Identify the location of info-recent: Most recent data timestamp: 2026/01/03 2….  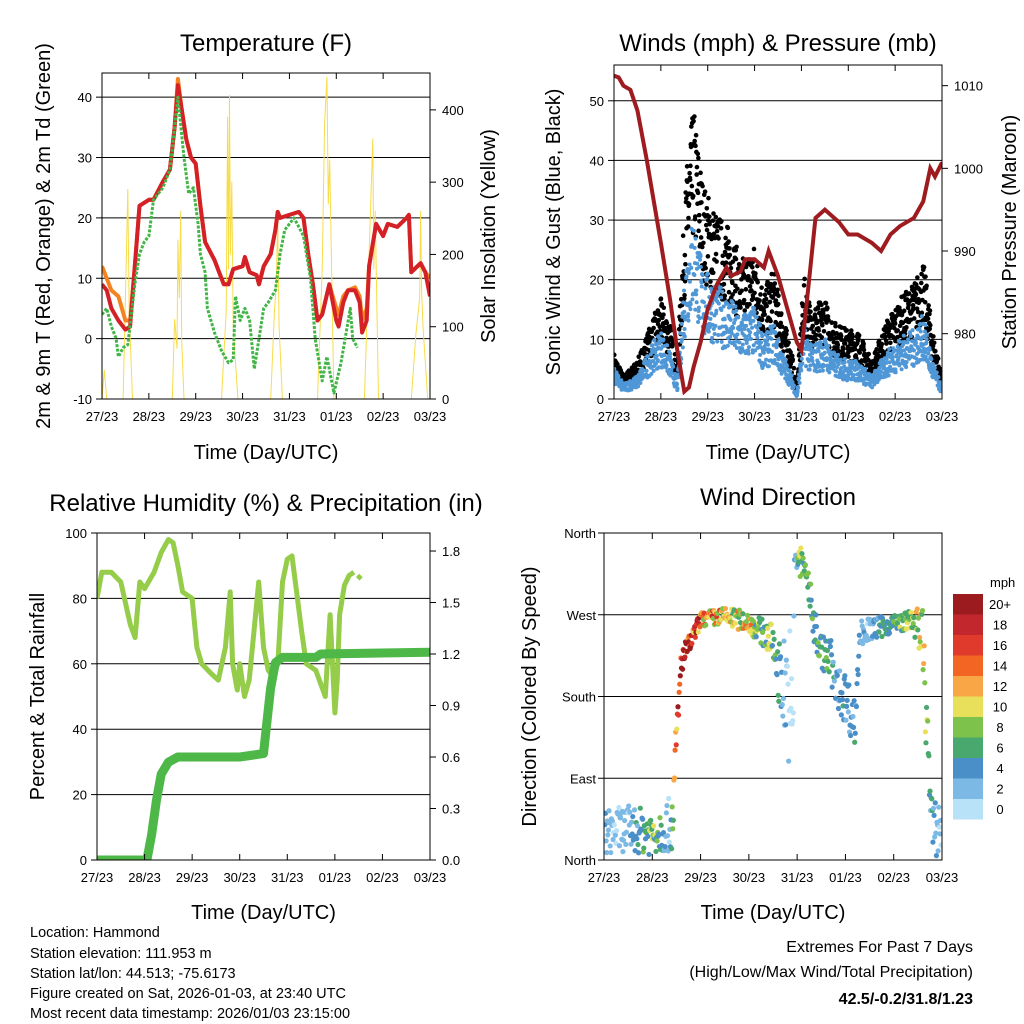
(190, 1014).